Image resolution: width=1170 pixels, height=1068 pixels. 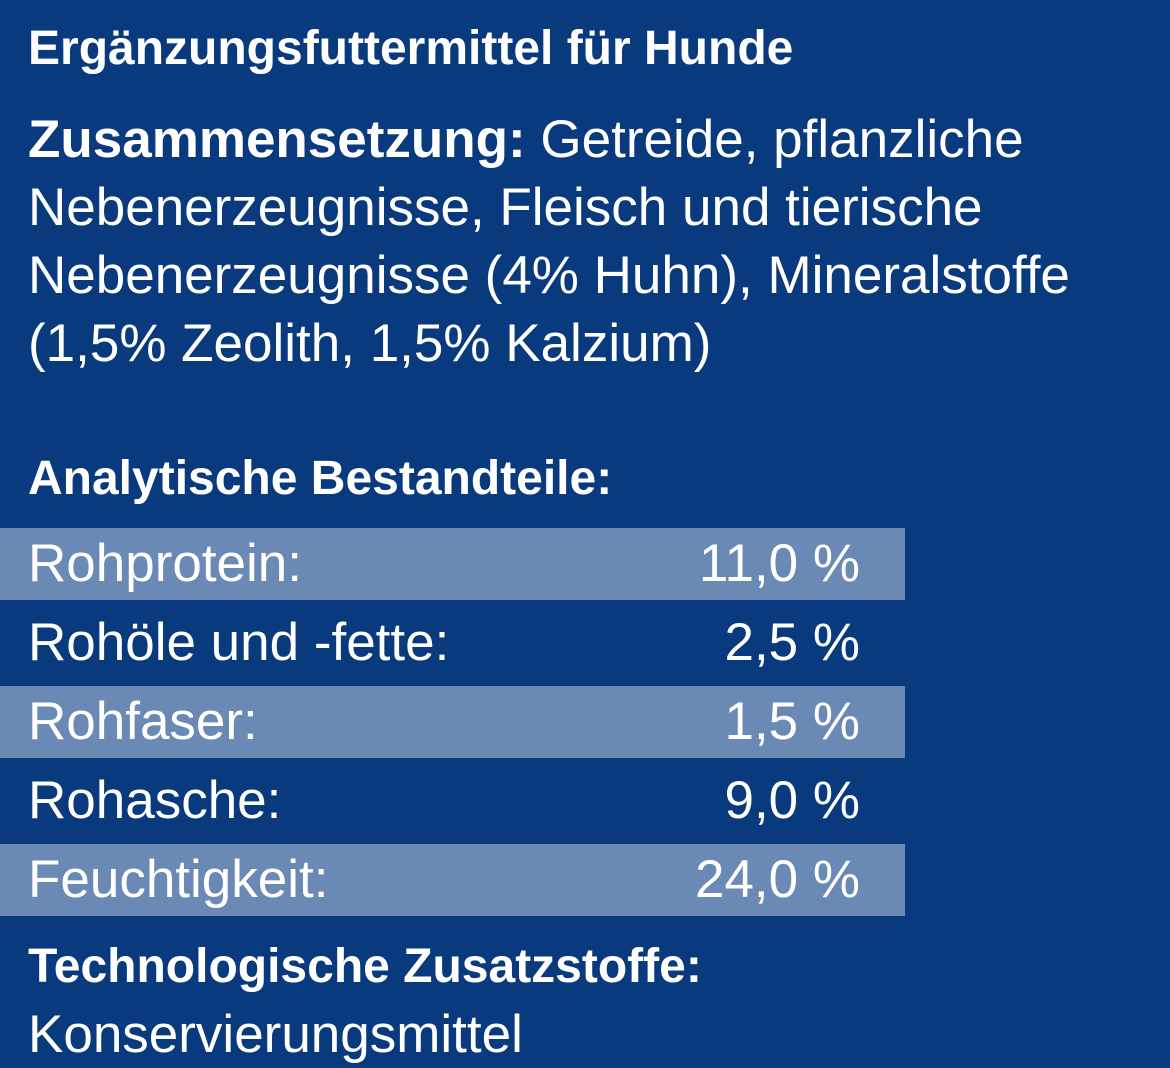 What do you see at coordinates (178, 879) in the screenshot?
I see `analysis-row-label: Feuchtigkeit:` at bounding box center [178, 879].